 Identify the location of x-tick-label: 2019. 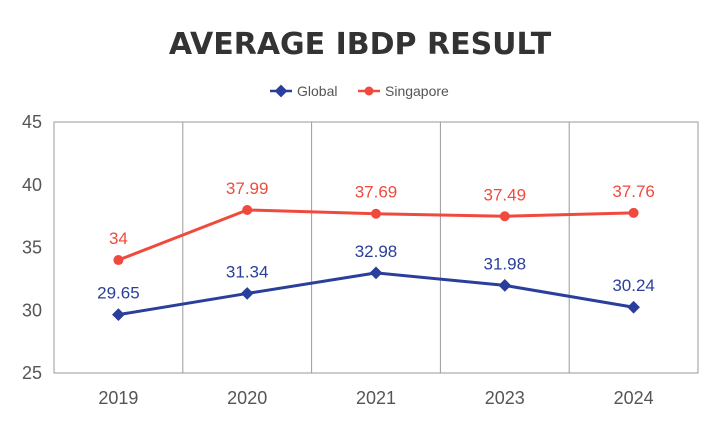
(118, 398).